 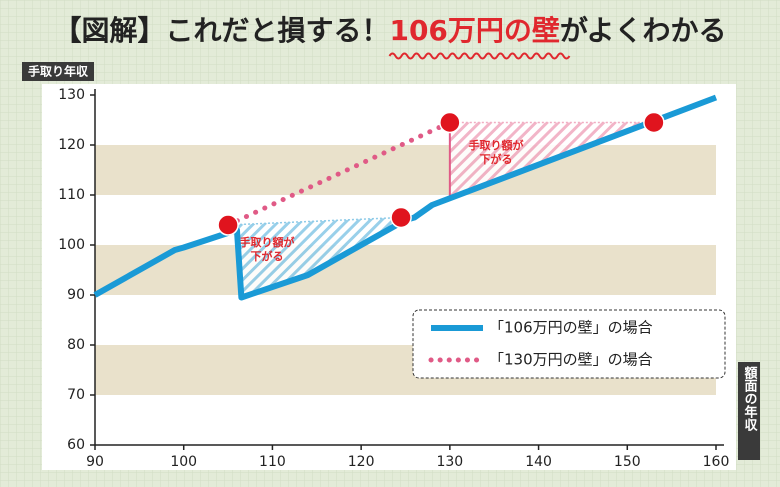 I want to click on y-tick-label: 80, so click(x=76, y=345).